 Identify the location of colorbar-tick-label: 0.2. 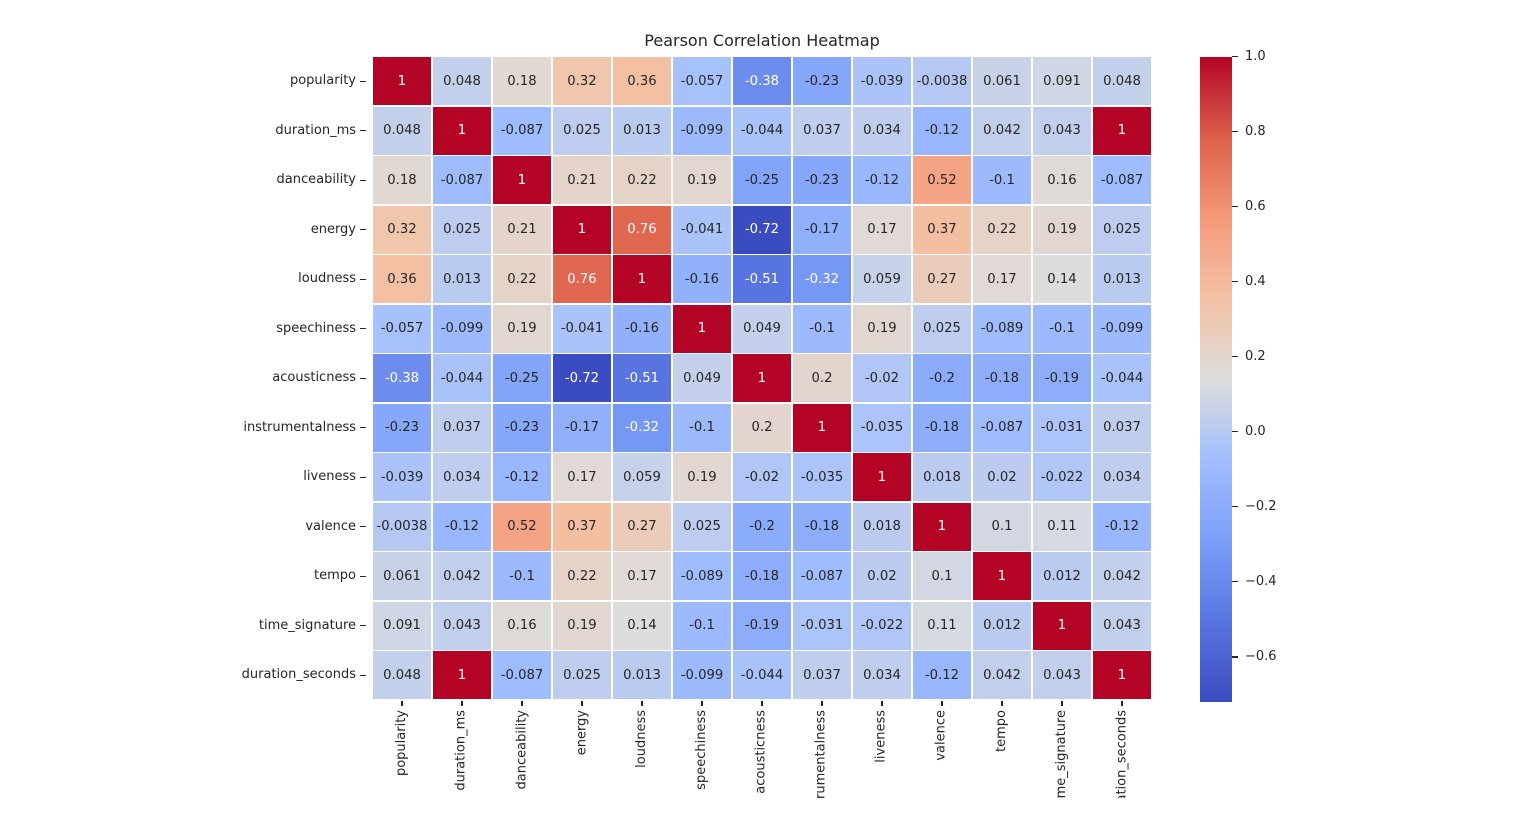
(1255, 356).